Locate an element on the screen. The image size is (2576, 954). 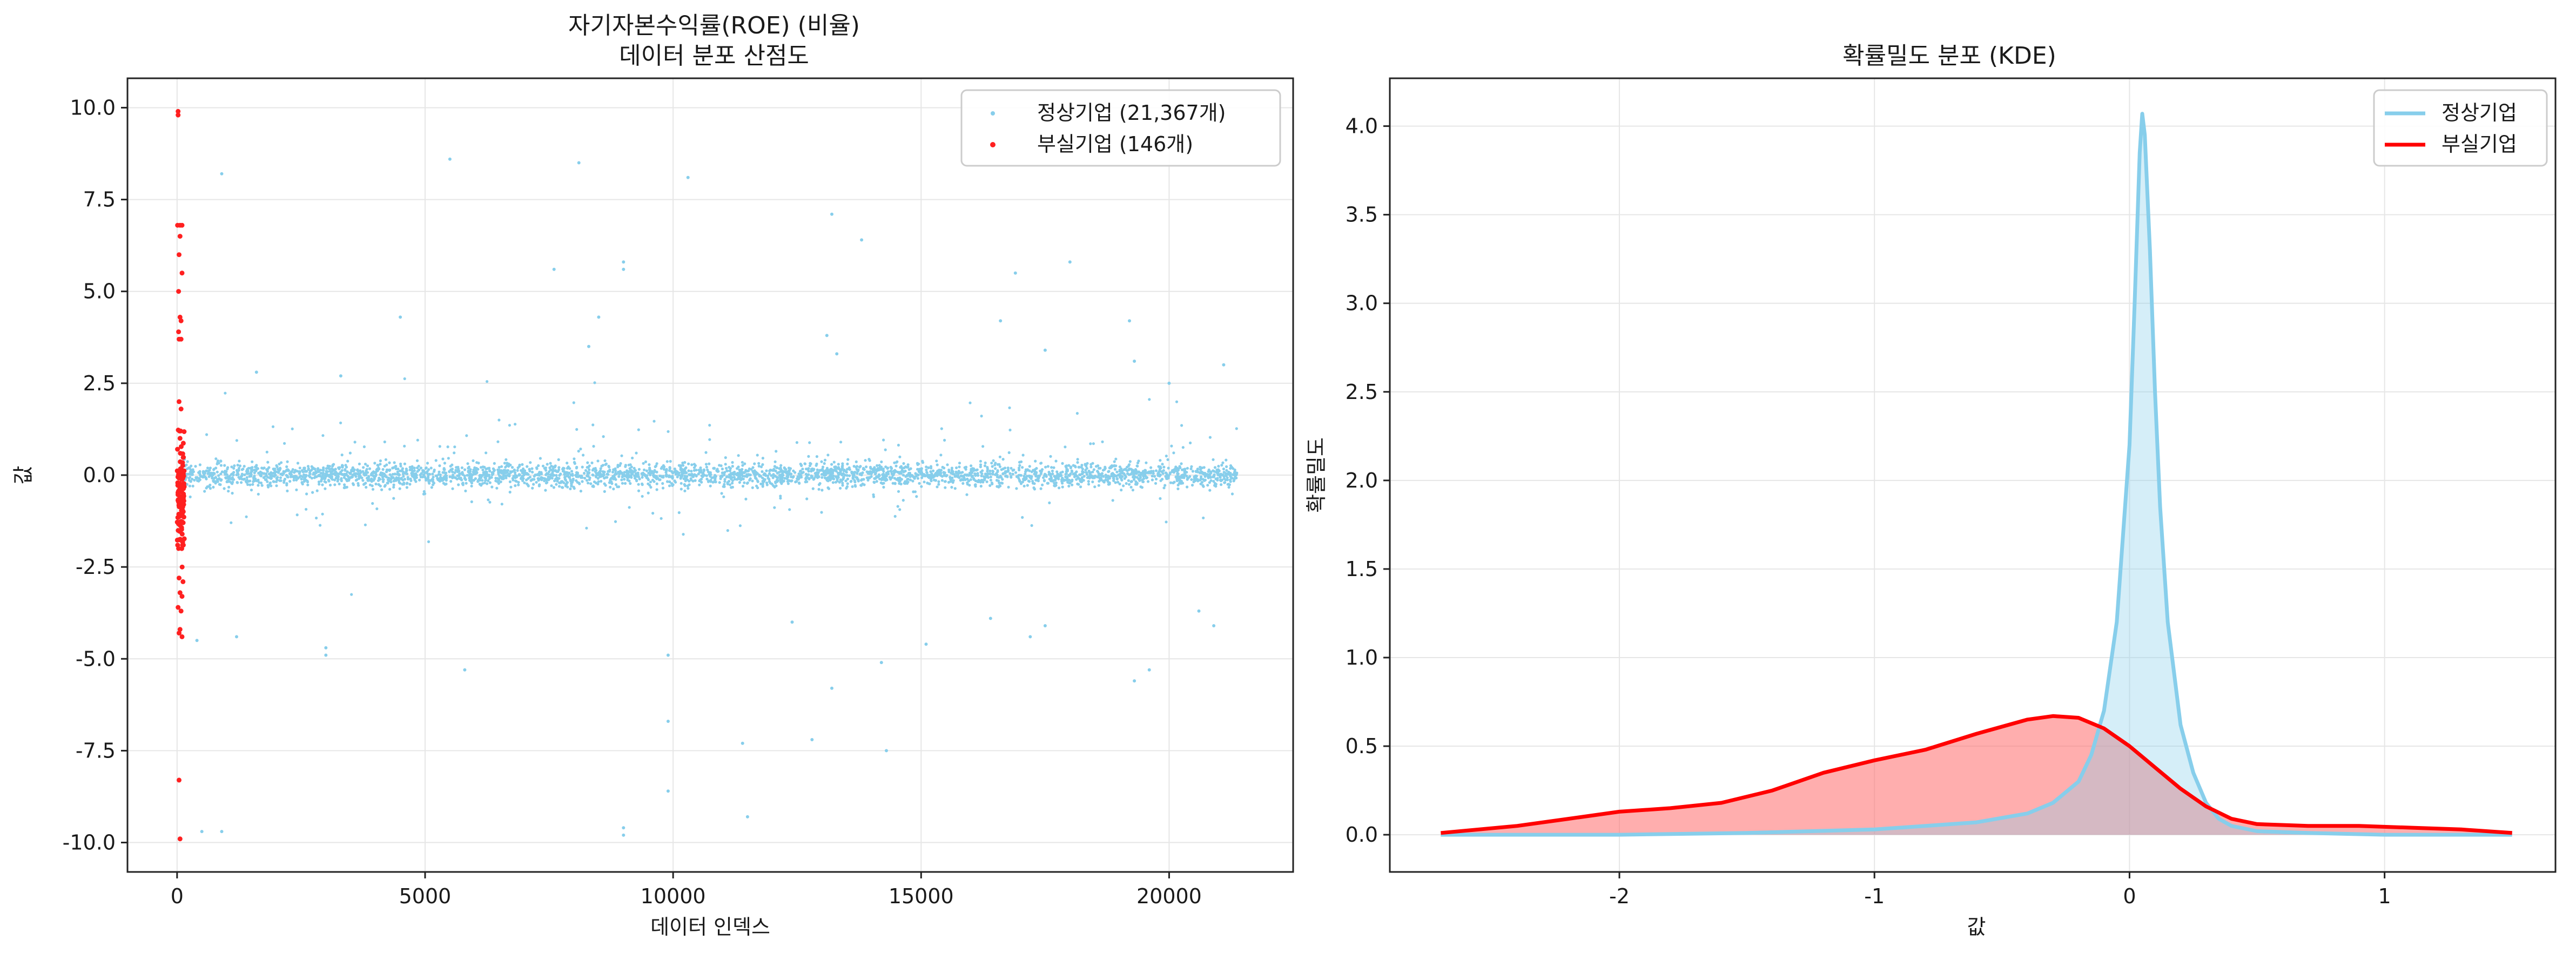
y-tick-label: -5.0 is located at coordinates (96, 659).